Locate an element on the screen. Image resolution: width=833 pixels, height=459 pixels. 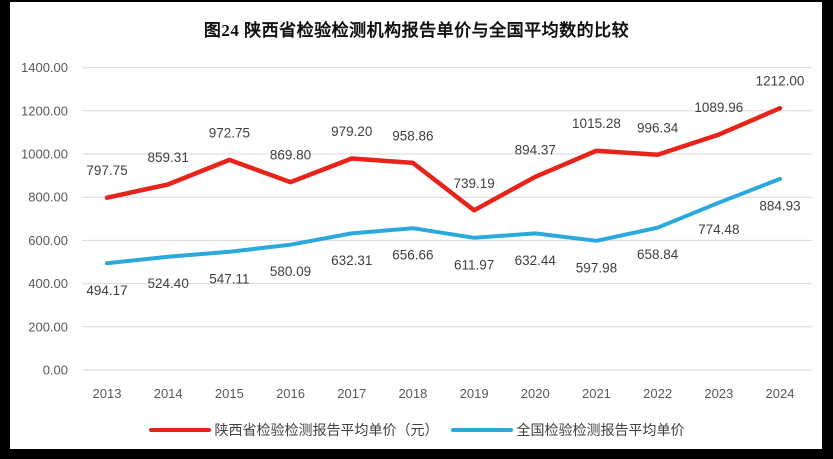
y-tick-label: 0.00 is located at coordinates (55, 370).